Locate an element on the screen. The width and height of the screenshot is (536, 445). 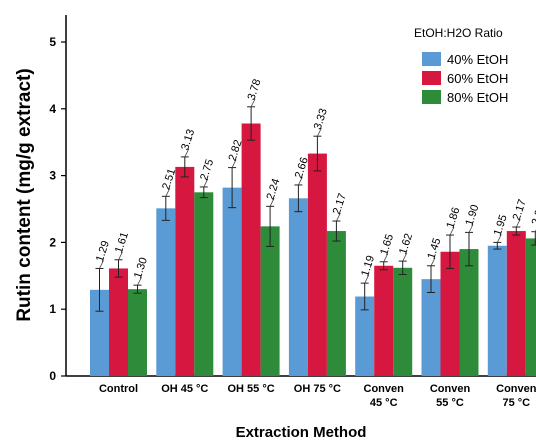
category-label-4: Conven 45 °C is located at coordinates (384, 396).